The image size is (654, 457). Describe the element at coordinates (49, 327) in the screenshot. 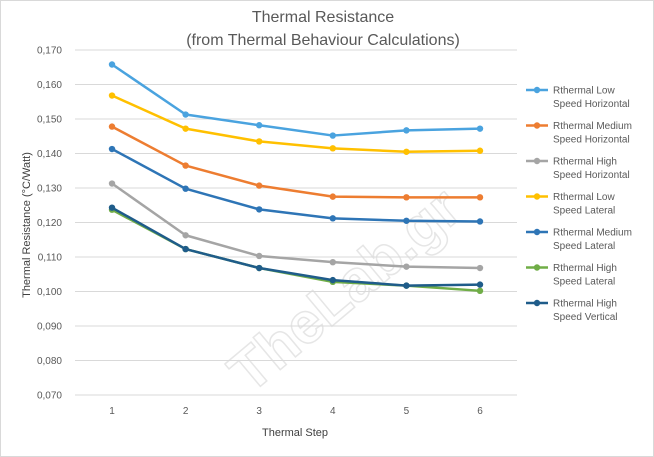

I see `y-tick-label: 0,090` at that location.